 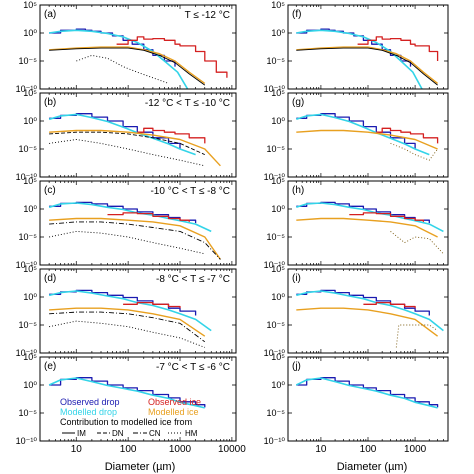 What do you see at coordinates (118, 433) in the screenshot?
I see `legend-dn: DN` at bounding box center [118, 433].